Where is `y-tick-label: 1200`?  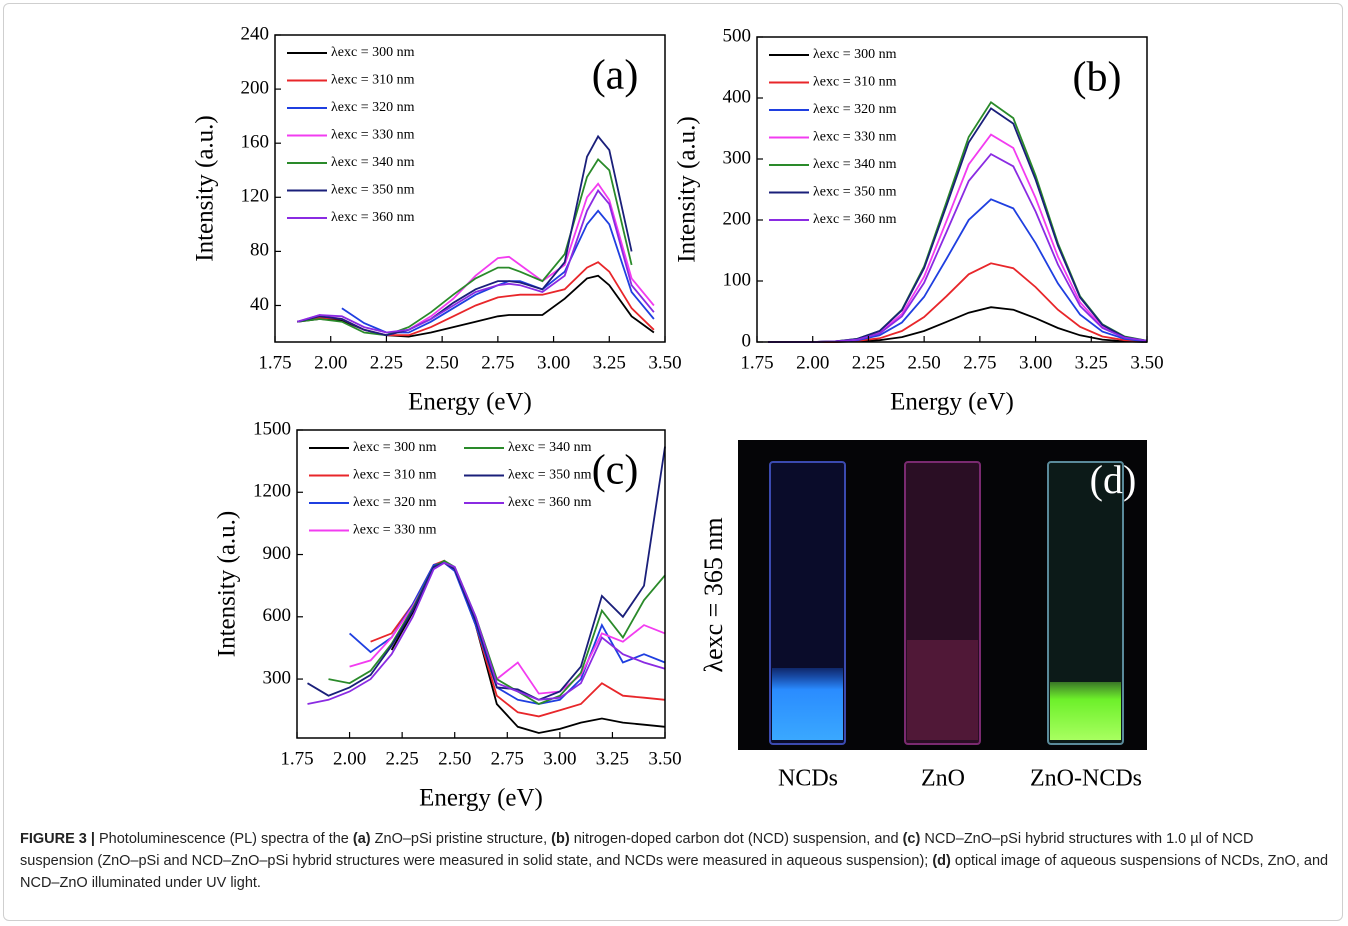 y-tick-label: 1200 is located at coordinates (272, 491).